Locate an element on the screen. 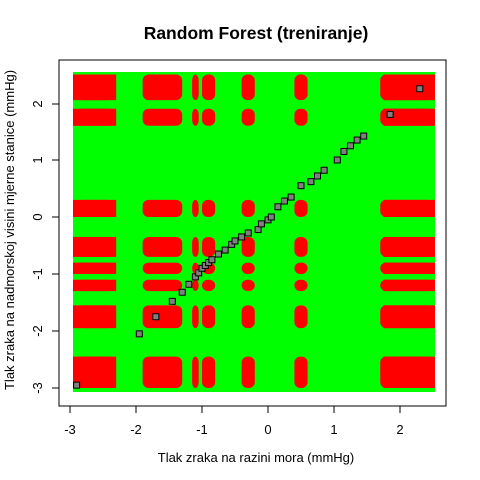 Image resolution: width=480 pixels, height=480 pixels. x-tick-label: 2 is located at coordinates (399, 429).